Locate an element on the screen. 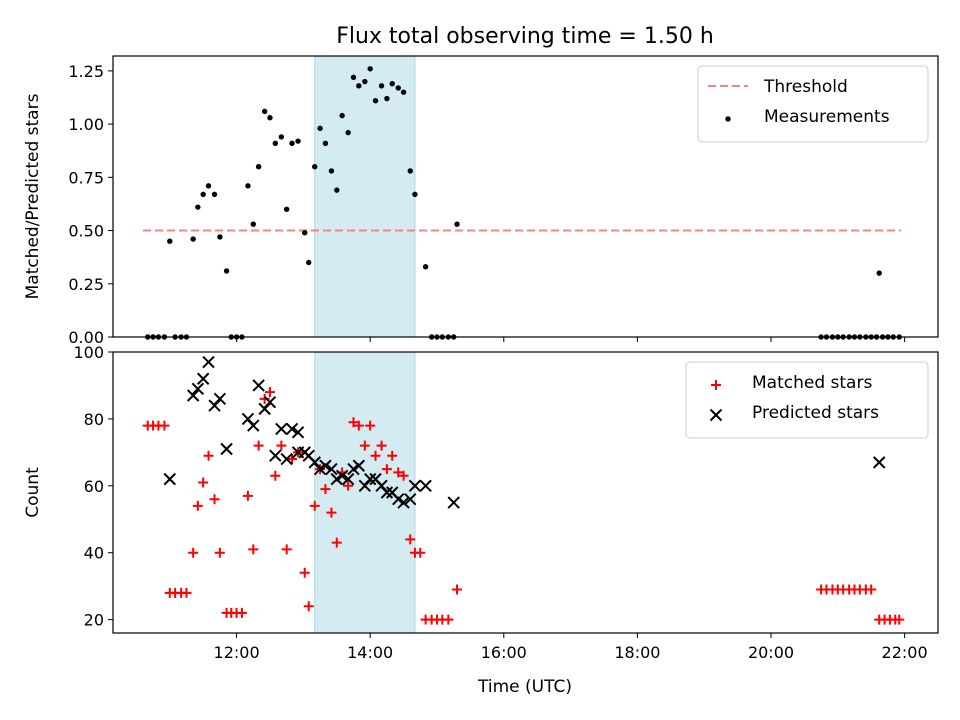 The width and height of the screenshot is (960, 720). legend-label: Measurements is located at coordinates (827, 117).